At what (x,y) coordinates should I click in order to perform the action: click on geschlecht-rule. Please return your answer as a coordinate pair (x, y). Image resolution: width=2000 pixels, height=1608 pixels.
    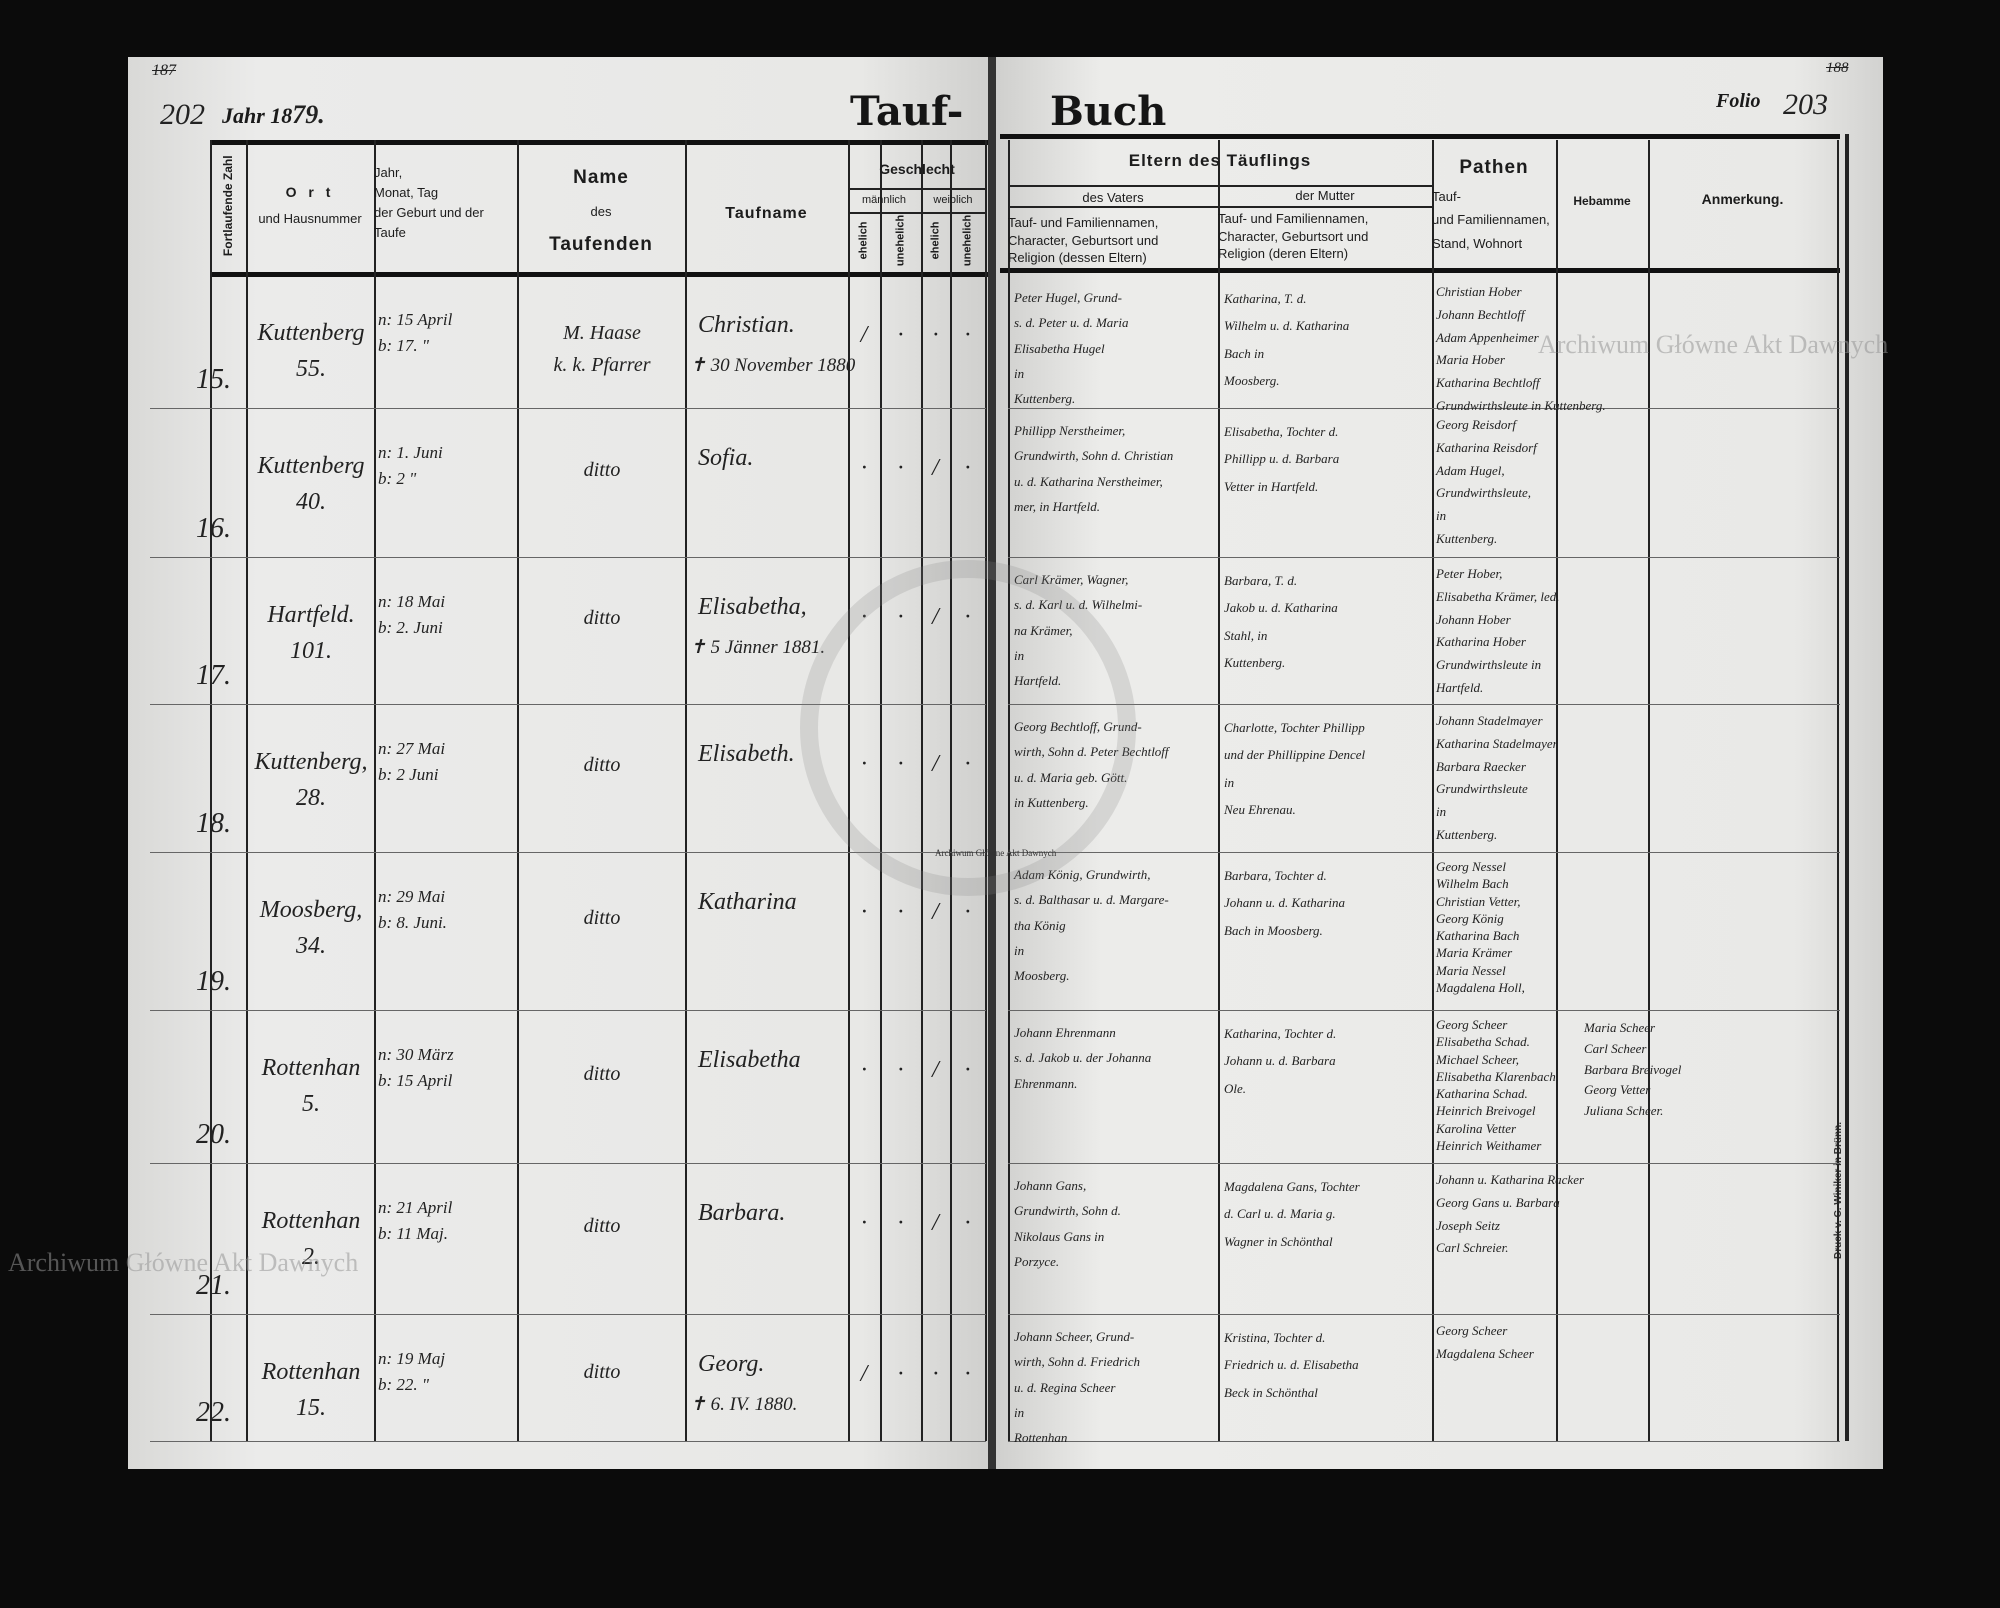
    Looking at the image, I should click on (917, 189).